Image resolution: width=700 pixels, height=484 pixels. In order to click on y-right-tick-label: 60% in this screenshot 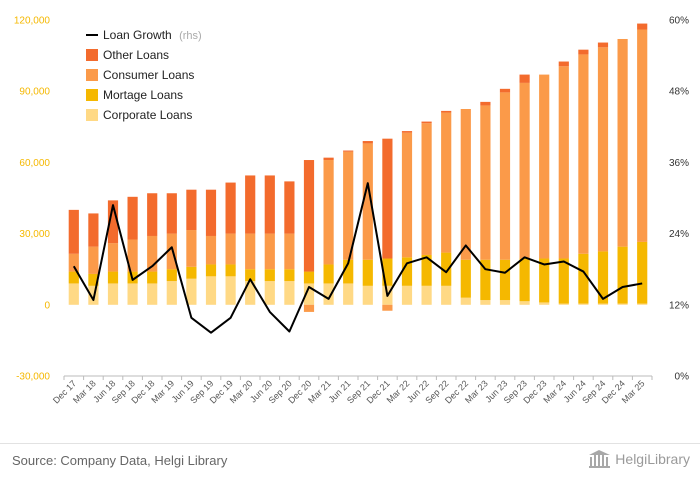, I will do `click(679, 21)`.